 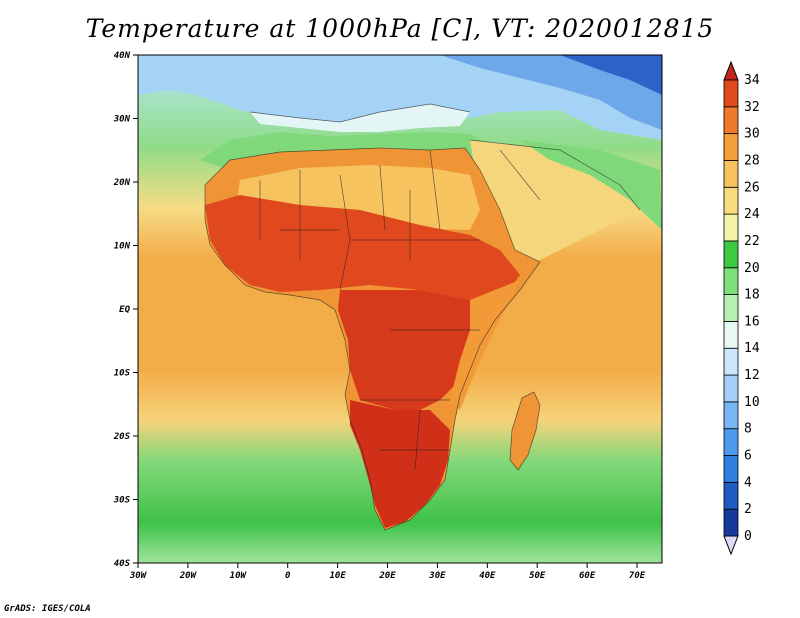 What do you see at coordinates (239, 576) in the screenshot?
I see `lon-label: 10W` at bounding box center [239, 576].